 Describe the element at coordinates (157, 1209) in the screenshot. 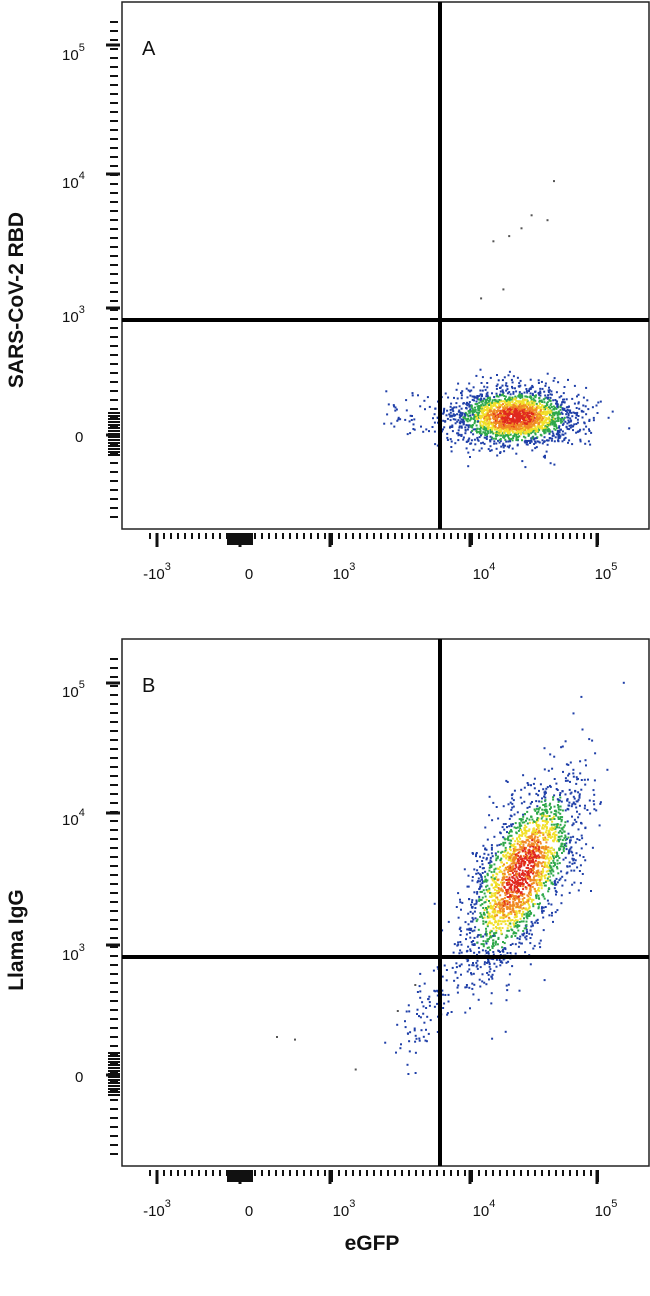

I see `x-tick-label: -103` at that location.